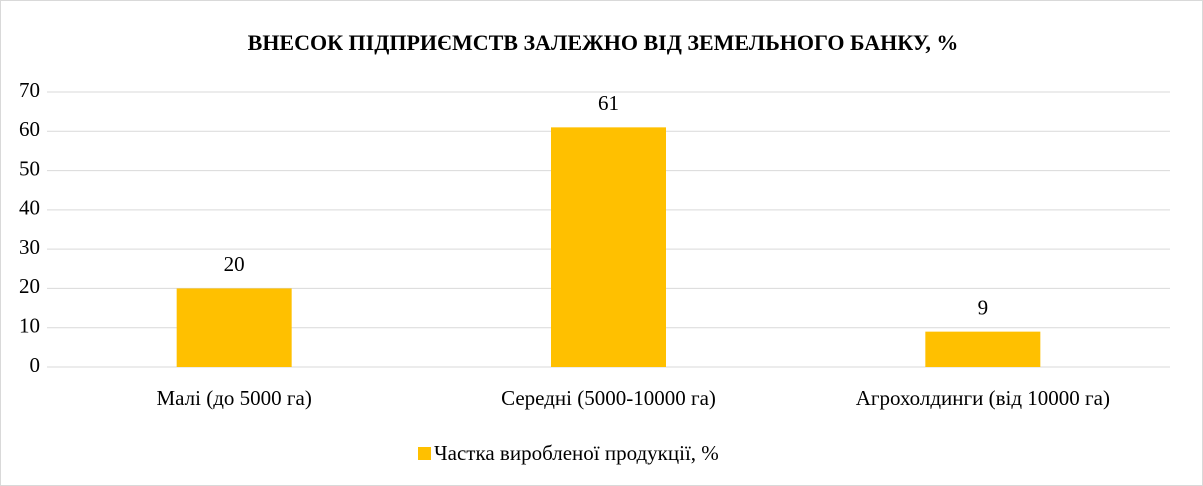 Image resolution: width=1203 pixels, height=486 pixels. What do you see at coordinates (29, 129) in the screenshot?
I see `y-tick-label: 60` at bounding box center [29, 129].